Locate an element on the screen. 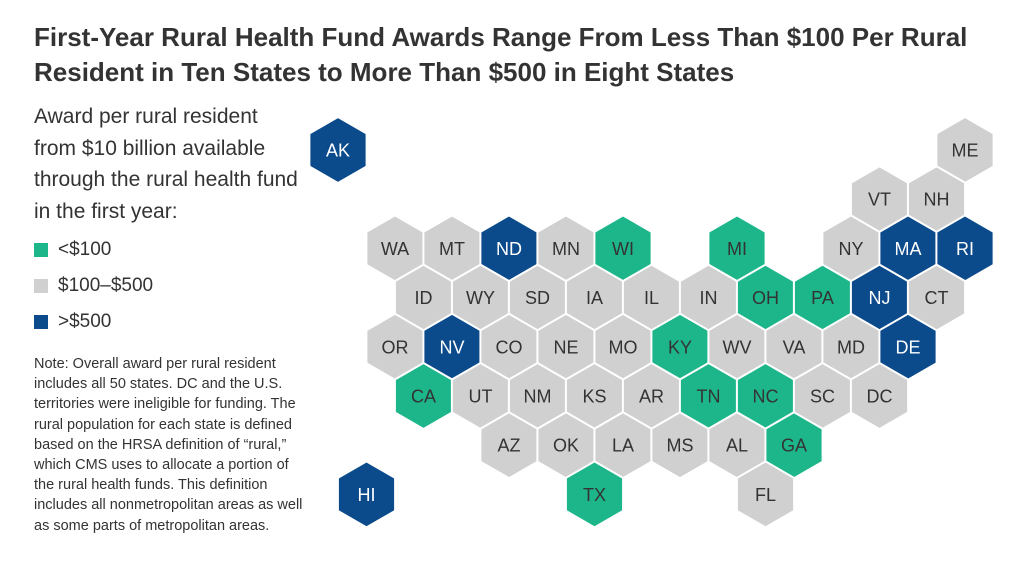 The width and height of the screenshot is (1024, 576). state-label: MD is located at coordinates (851, 347).